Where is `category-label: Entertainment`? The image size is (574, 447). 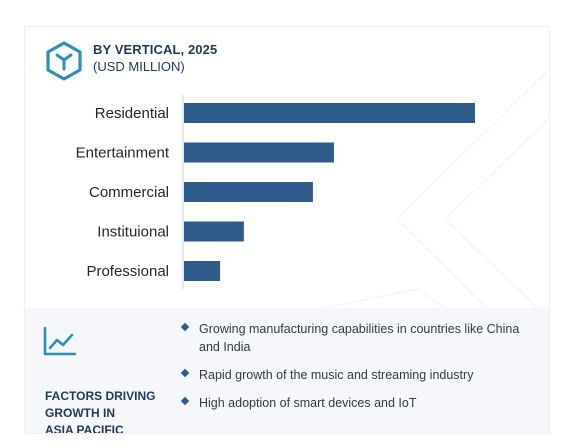 category-label: Entertainment is located at coordinates (123, 153).